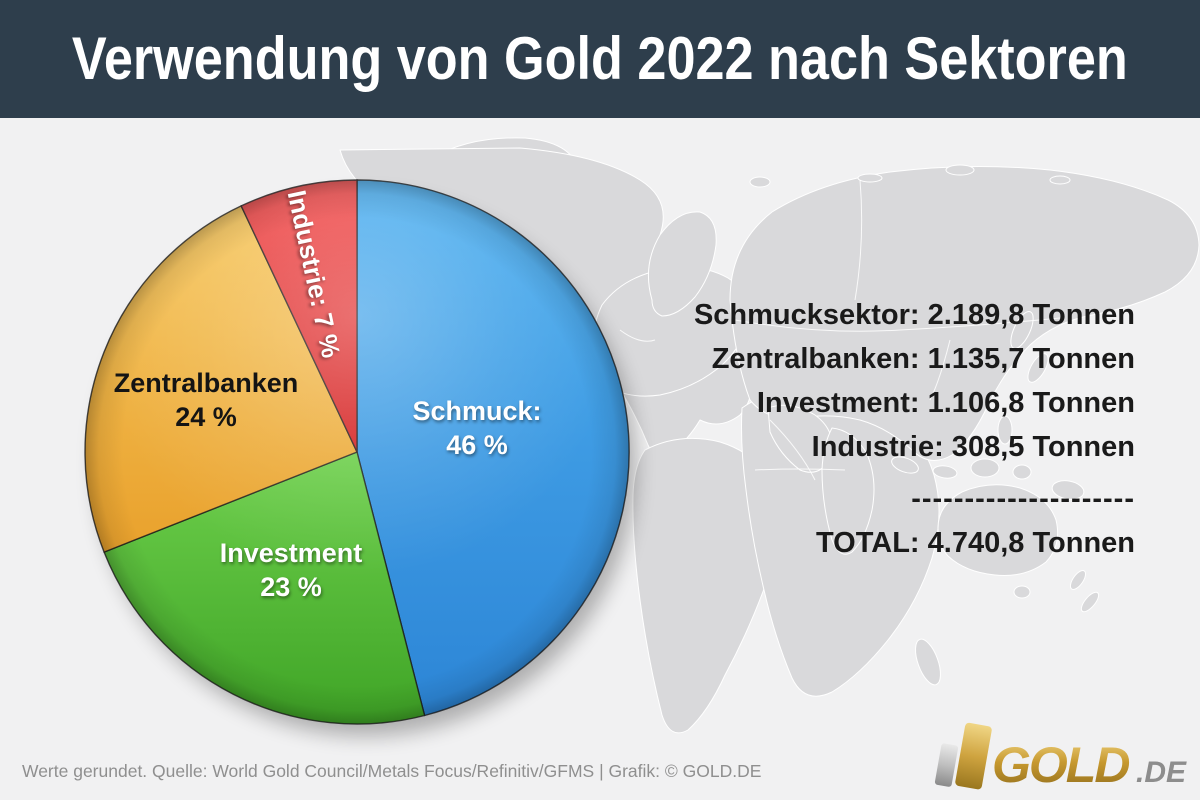  Describe the element at coordinates (945, 472) in the screenshot. I see `map-java` at that location.